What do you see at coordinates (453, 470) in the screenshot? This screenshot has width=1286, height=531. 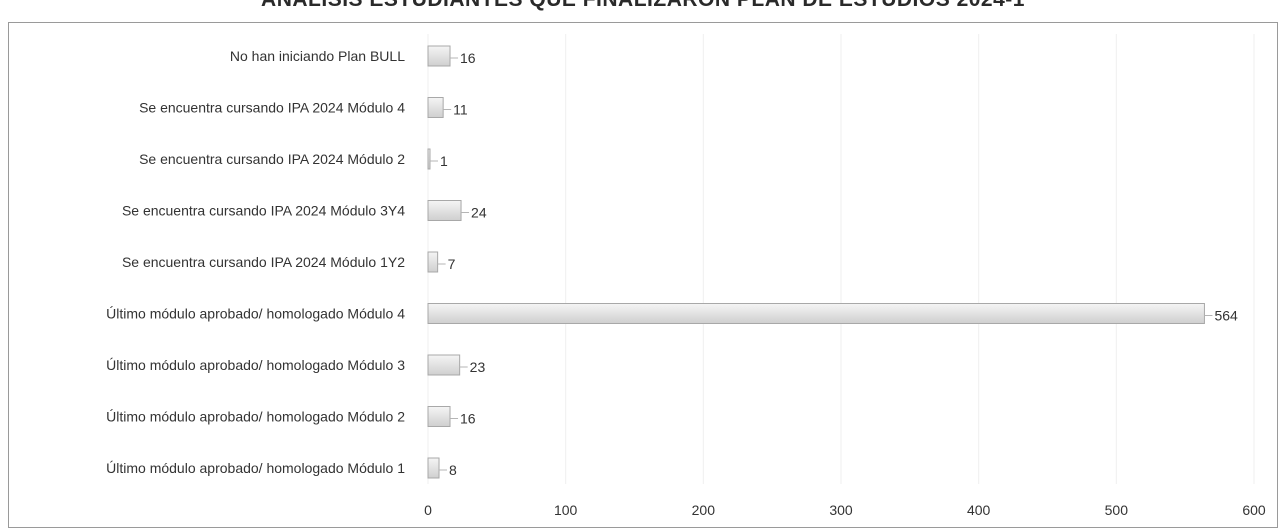 I see `value-label: 8` at bounding box center [453, 470].